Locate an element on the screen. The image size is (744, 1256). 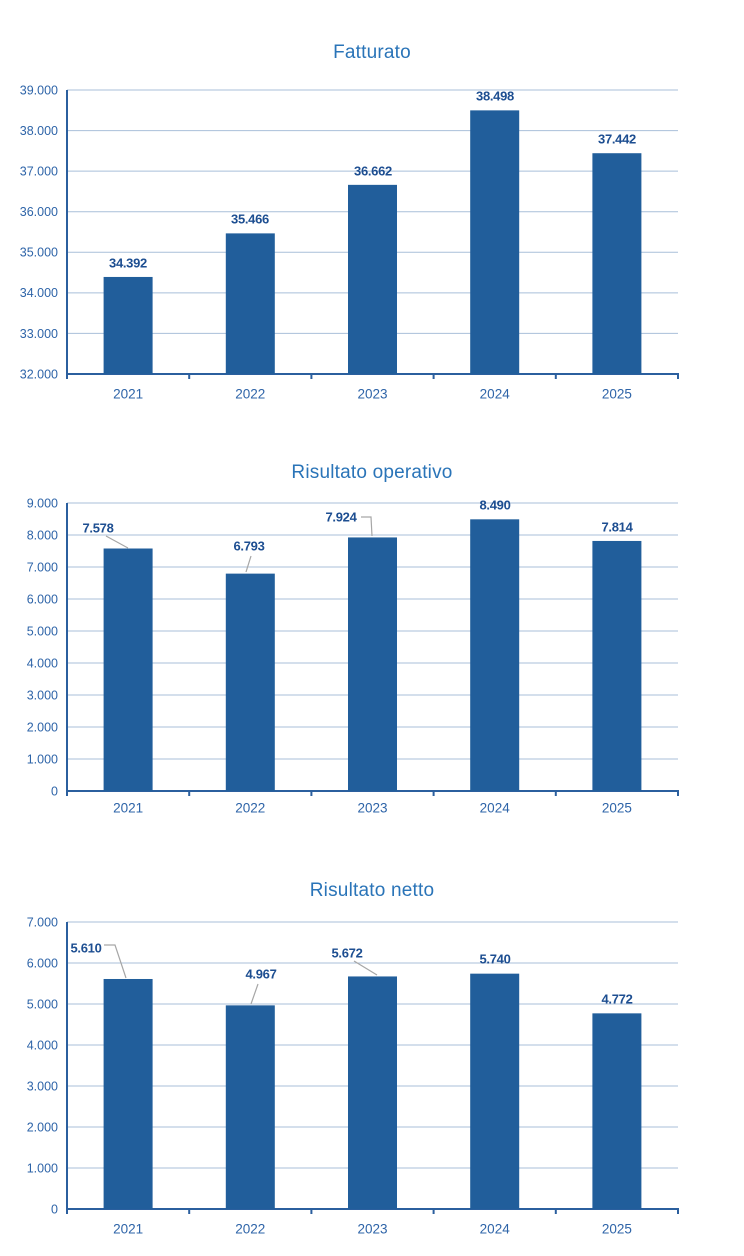
data-label: 38.498 is located at coordinates (495, 96).